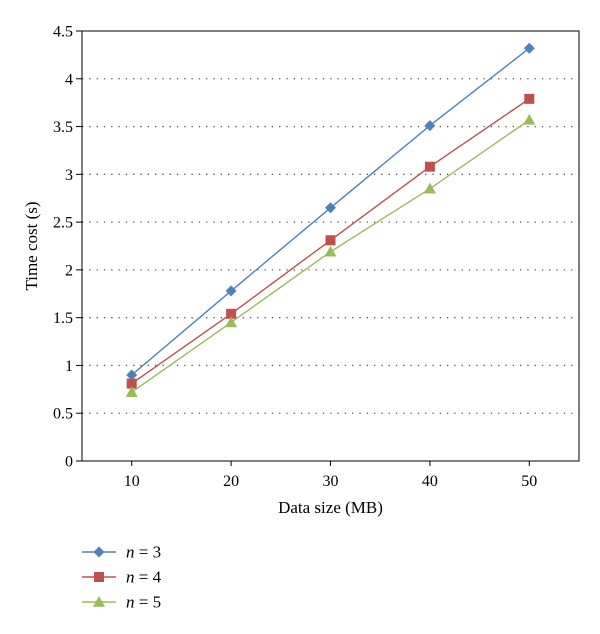 Image resolution: width=600 pixels, height=634 pixels. What do you see at coordinates (69, 366) in the screenshot?
I see `y-tick-label: 1` at bounding box center [69, 366].